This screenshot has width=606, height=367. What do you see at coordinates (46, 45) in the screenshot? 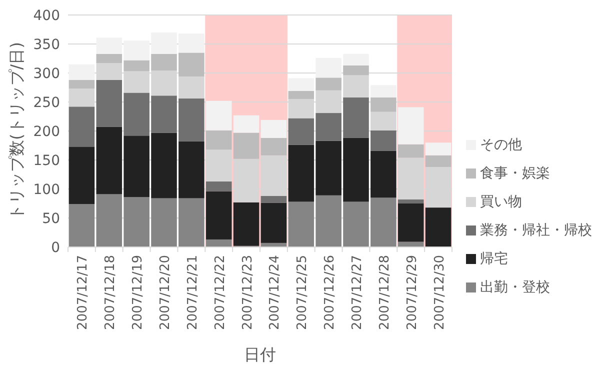
I see `y-tick-label: 350` at bounding box center [46, 45].